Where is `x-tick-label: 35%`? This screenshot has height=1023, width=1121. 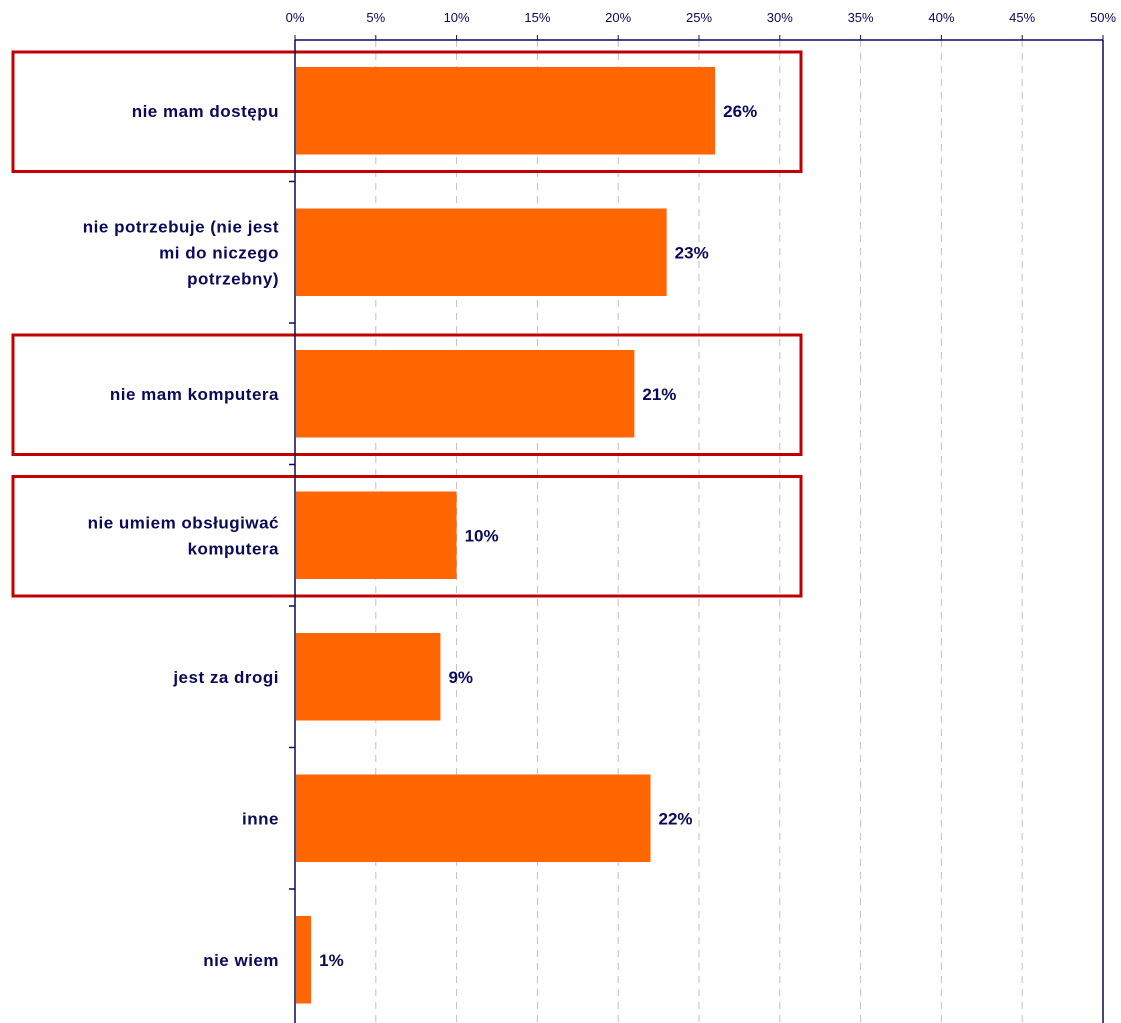 x-tick-label: 35% is located at coordinates (861, 17).